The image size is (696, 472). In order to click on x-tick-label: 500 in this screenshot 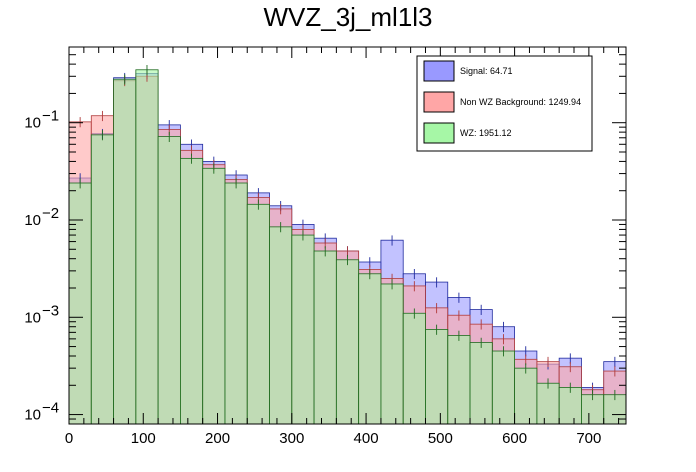, I will do `click(440, 438)`.